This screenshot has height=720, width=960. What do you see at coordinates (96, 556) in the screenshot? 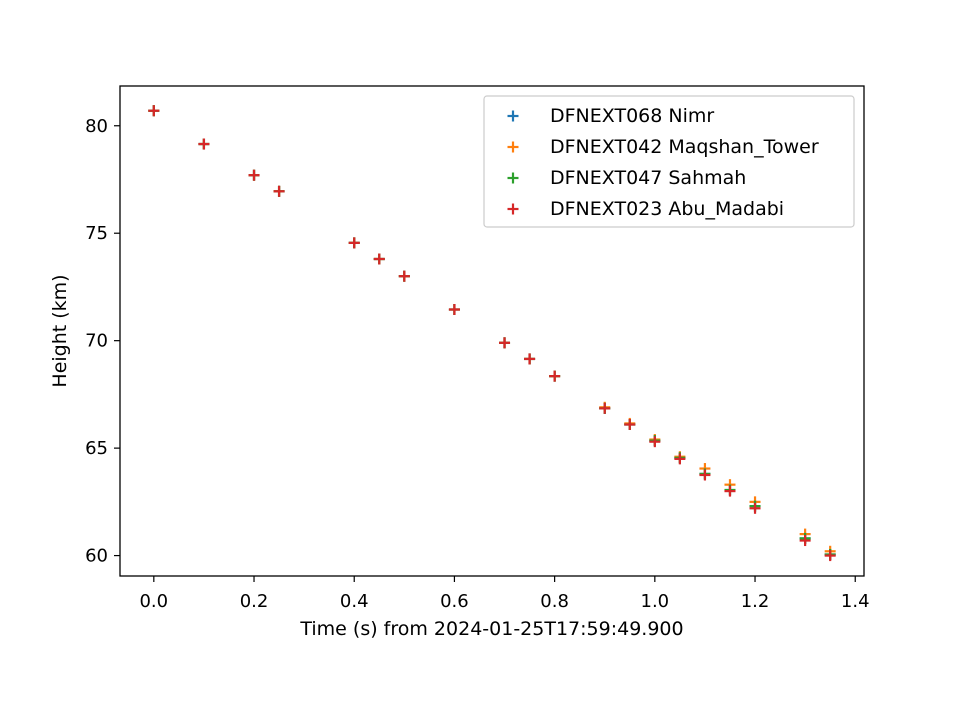
I see `y-tick-label: 60` at bounding box center [96, 556].